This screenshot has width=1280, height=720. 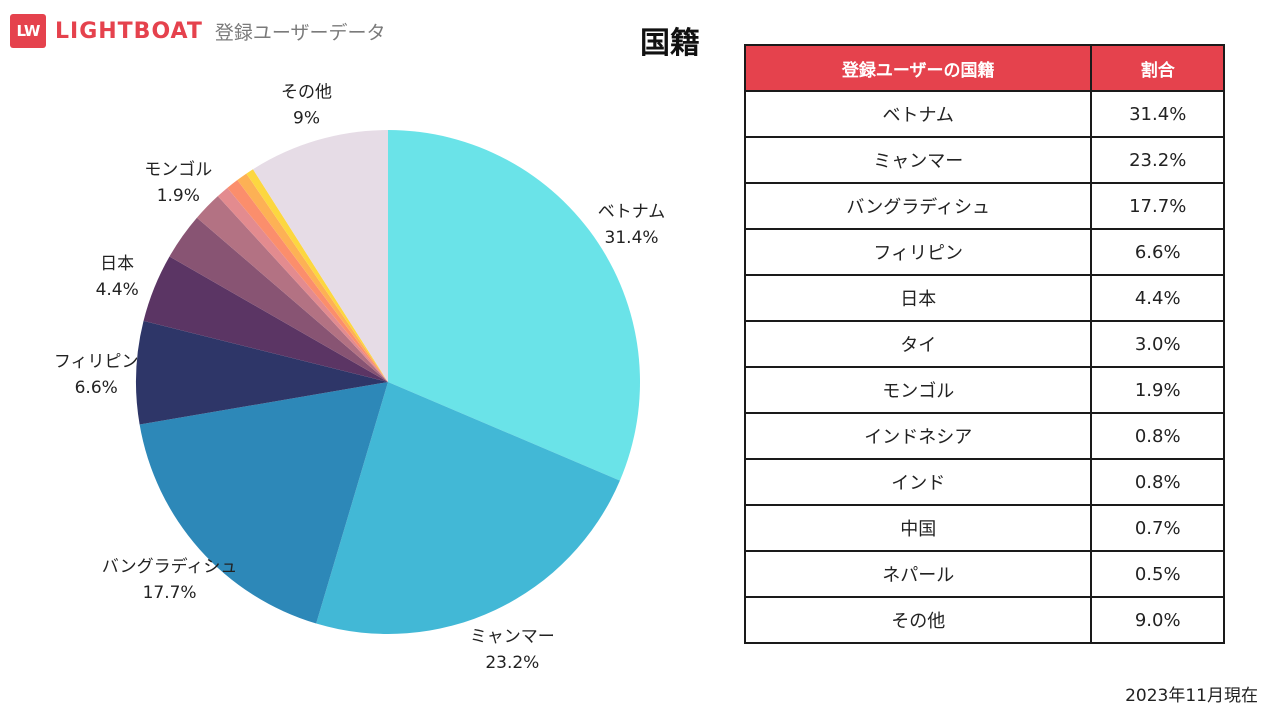 I want to click on table-cell-country: 日本, so click(x=918, y=298).